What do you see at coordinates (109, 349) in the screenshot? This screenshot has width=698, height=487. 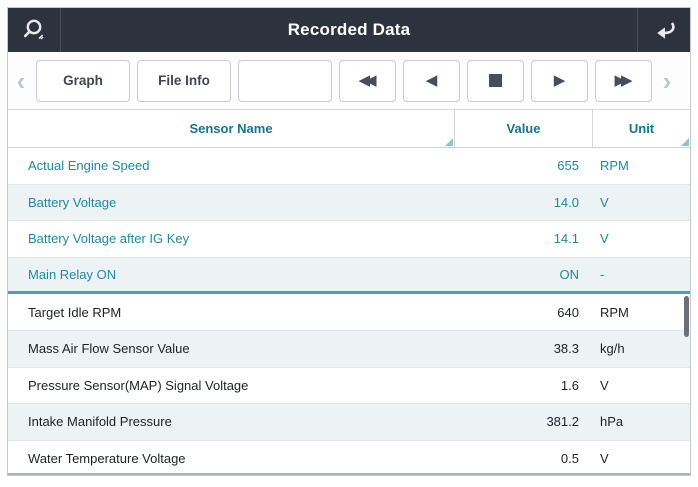 I see `sensor-name-cell: Mass Air Flow Sensor Value` at bounding box center [109, 349].